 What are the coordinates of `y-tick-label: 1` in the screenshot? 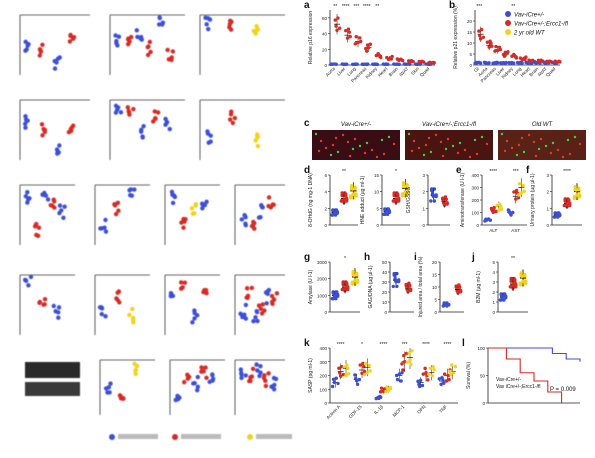 It's located at (547, 208).